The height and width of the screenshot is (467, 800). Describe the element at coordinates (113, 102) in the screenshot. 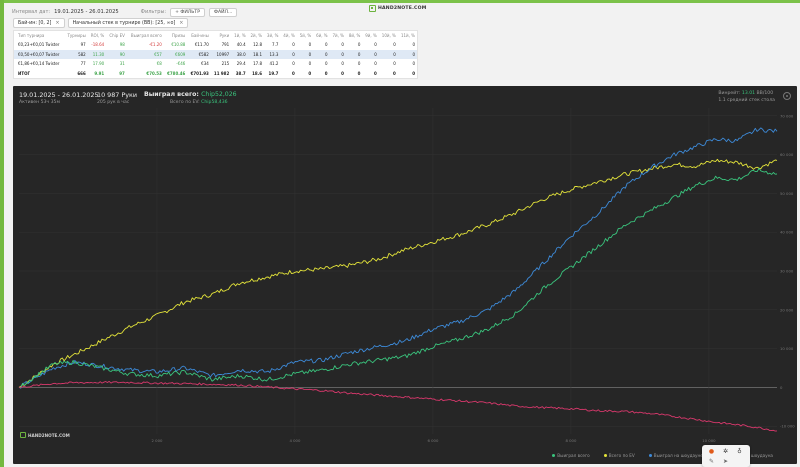

I see `hands-per-hour: 205 рук в час` at that location.